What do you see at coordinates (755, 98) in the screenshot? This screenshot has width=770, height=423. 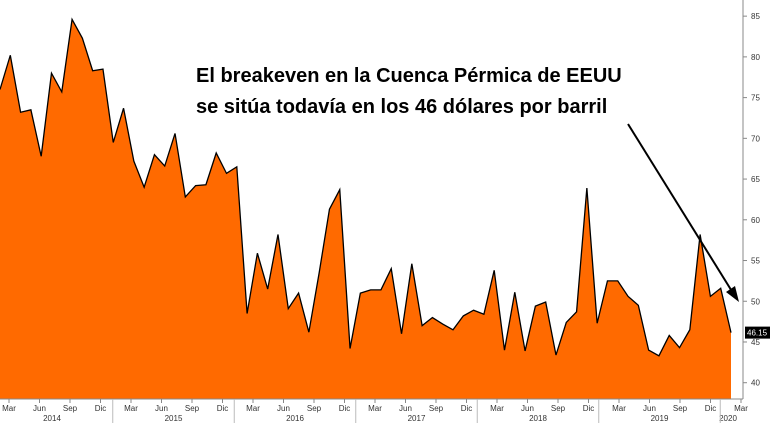 I see `y-tick-label: 75` at bounding box center [755, 98].